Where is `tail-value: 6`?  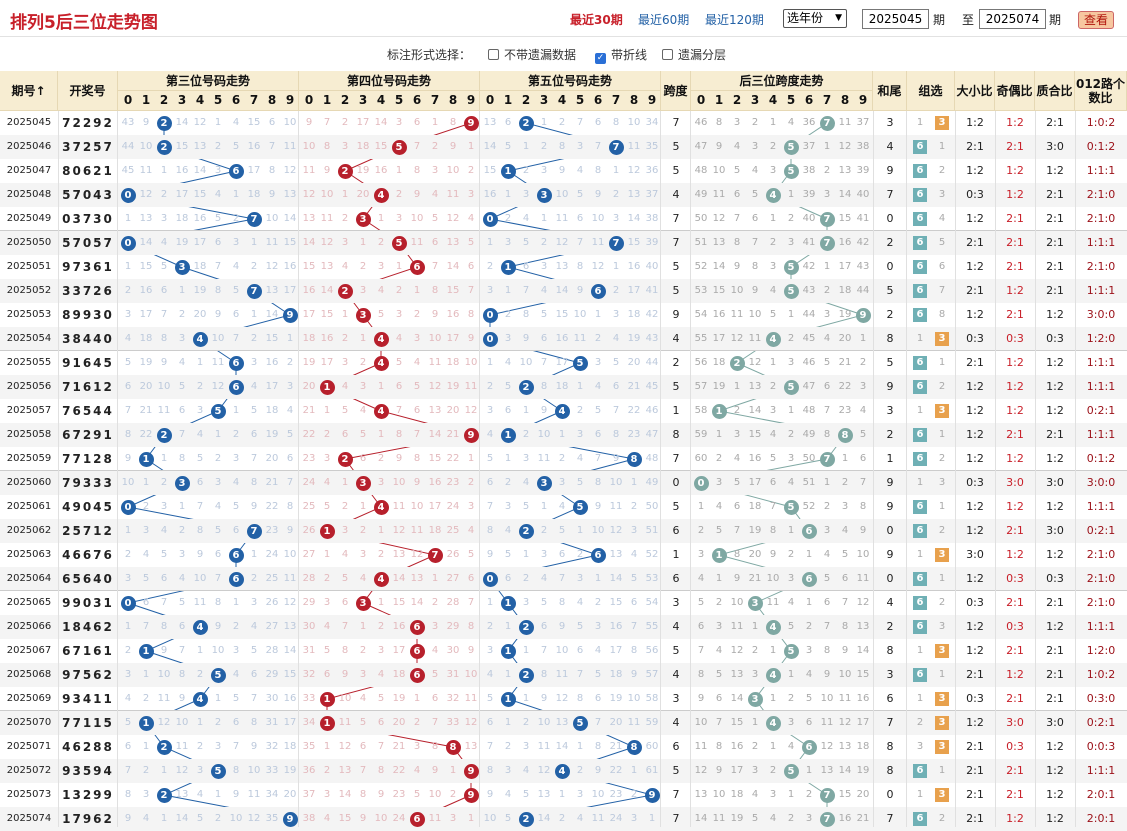 tail-value: 6 is located at coordinates (890, 698).